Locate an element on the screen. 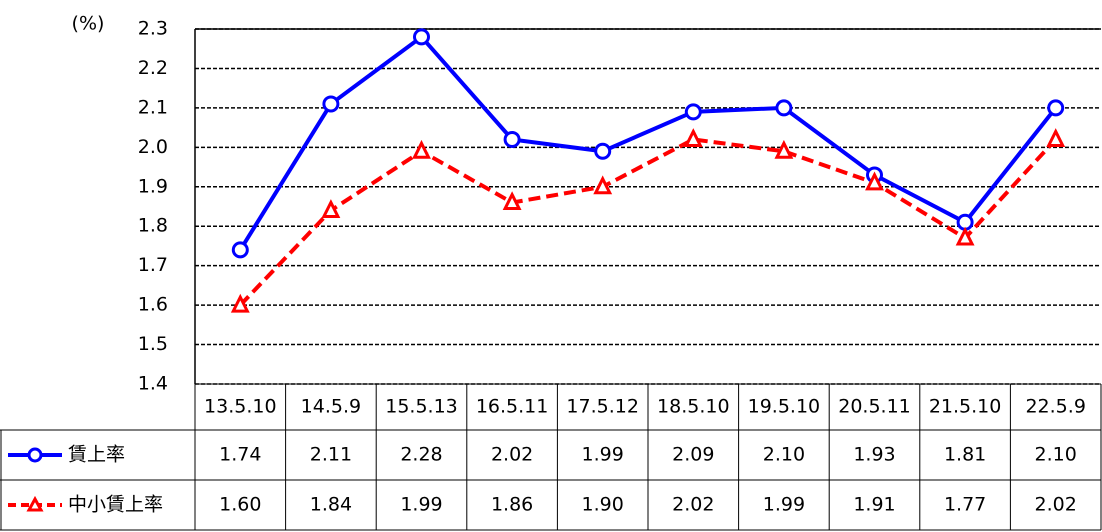  x-tick-label: 17.5.12 is located at coordinates (602, 407).